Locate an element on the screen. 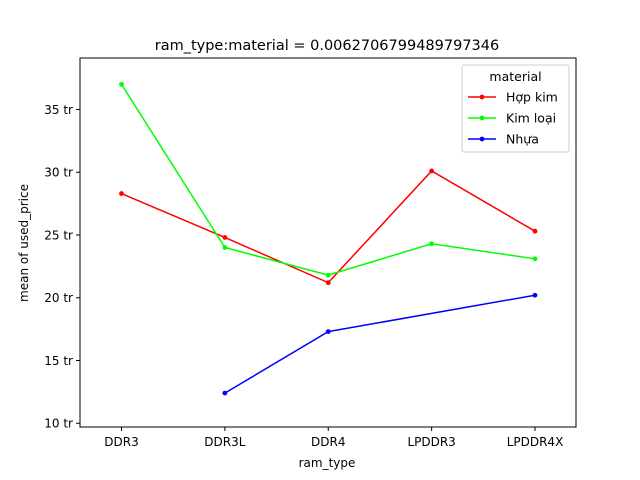 The height and width of the screenshot is (480, 640). data-point-s0-ddr3l is located at coordinates (225, 237).